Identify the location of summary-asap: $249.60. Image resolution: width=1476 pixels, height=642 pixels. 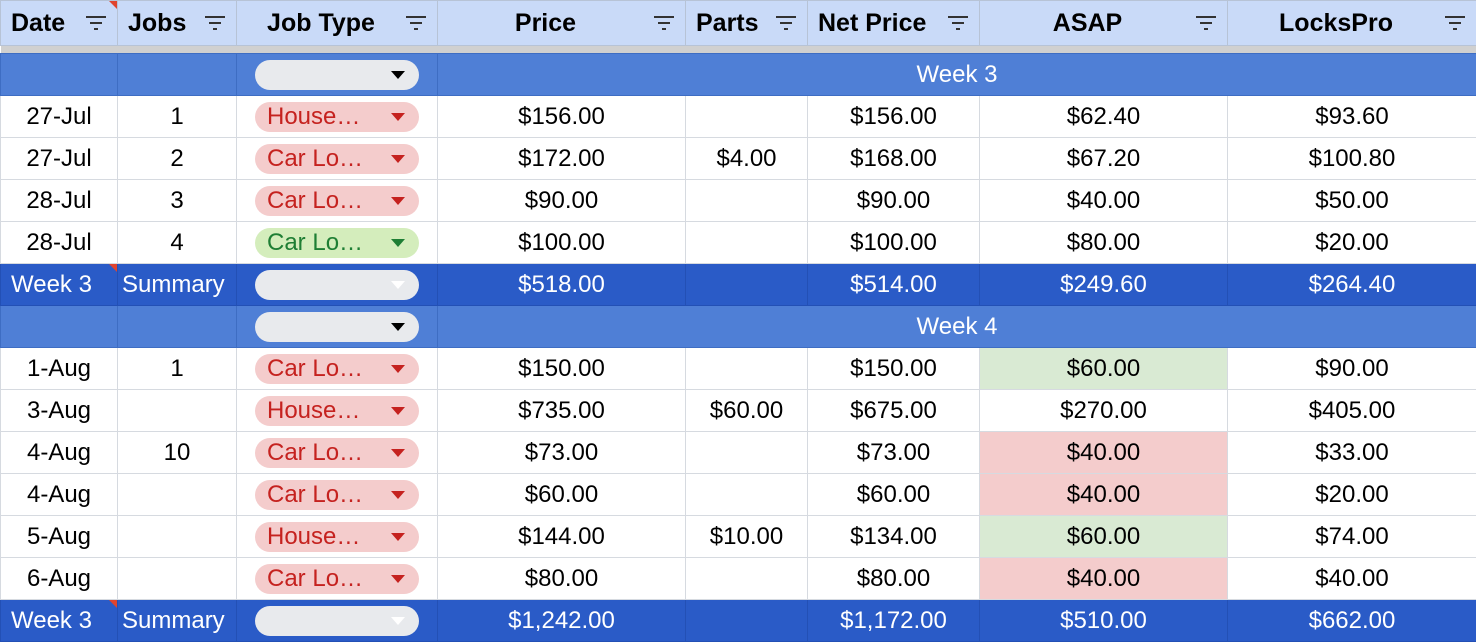
(1104, 285).